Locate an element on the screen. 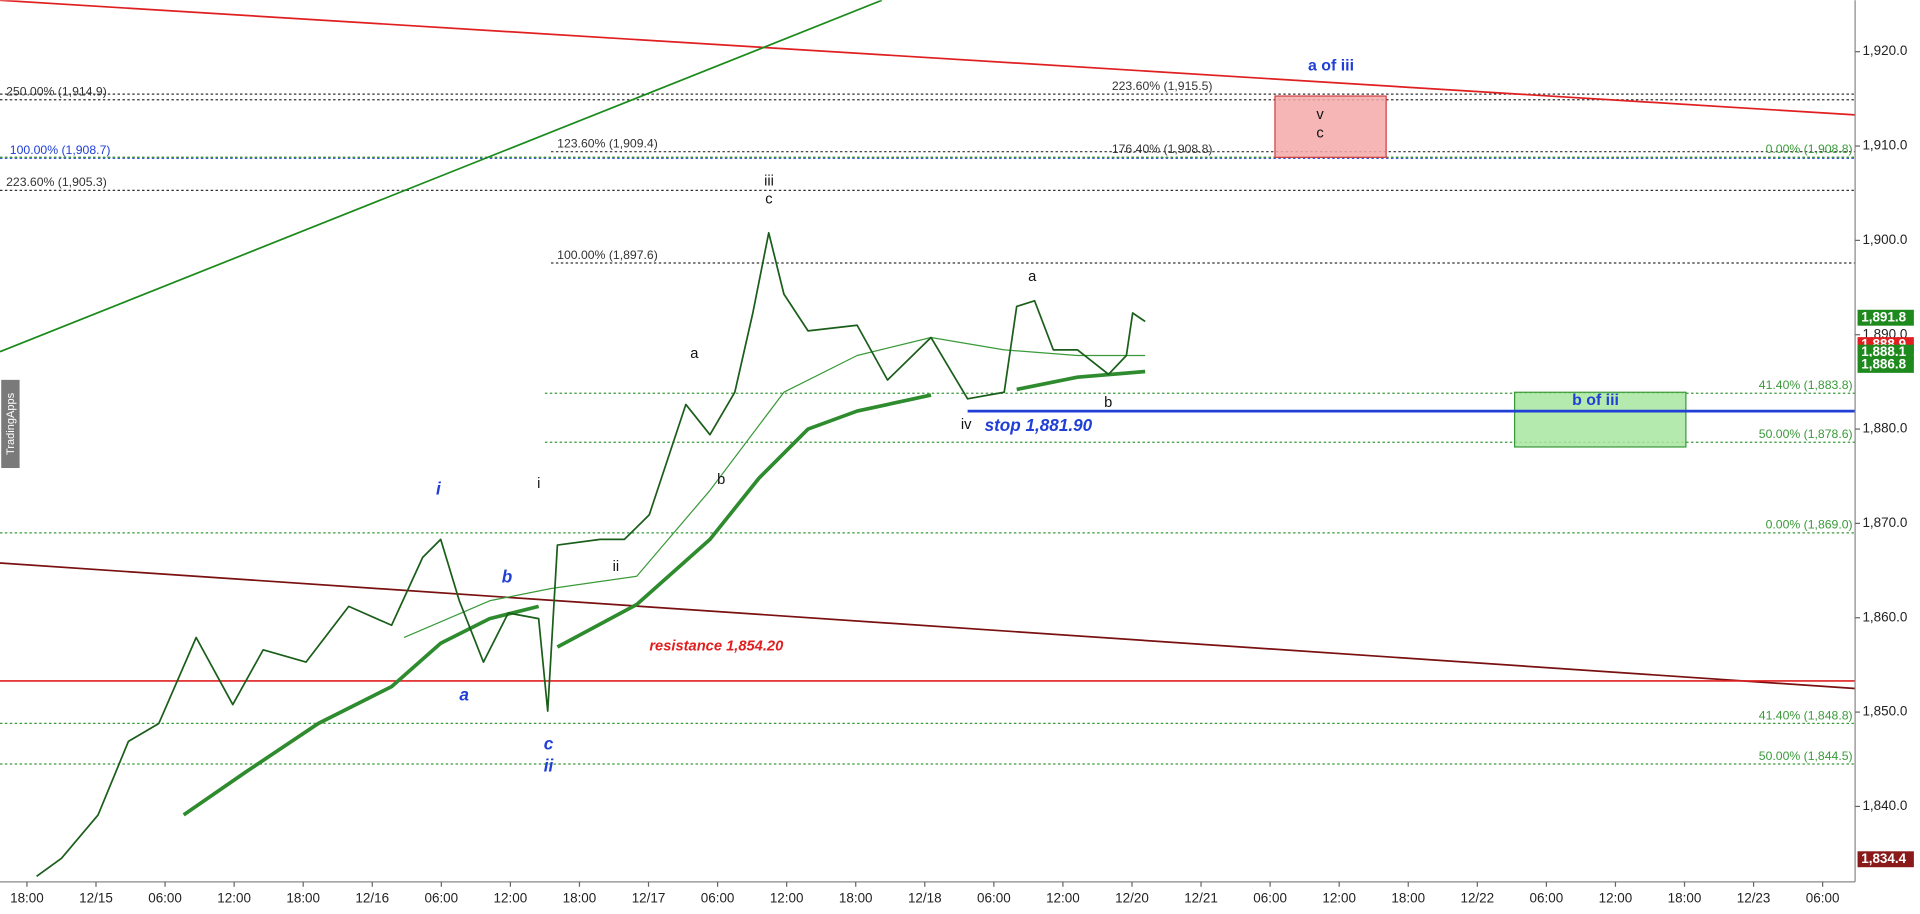  y-tick-label: 1,910.0 is located at coordinates (1884, 145).